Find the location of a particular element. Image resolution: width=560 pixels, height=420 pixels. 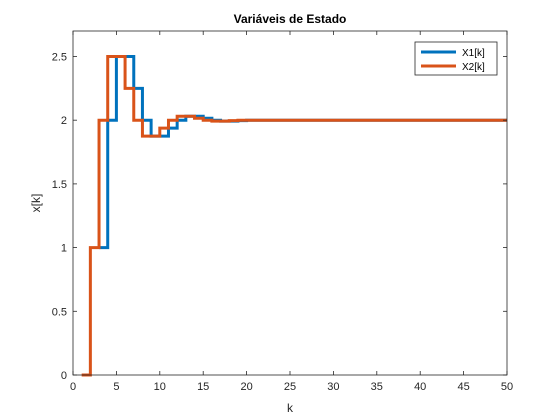

y-tick-label: 2 is located at coordinates (64, 121).